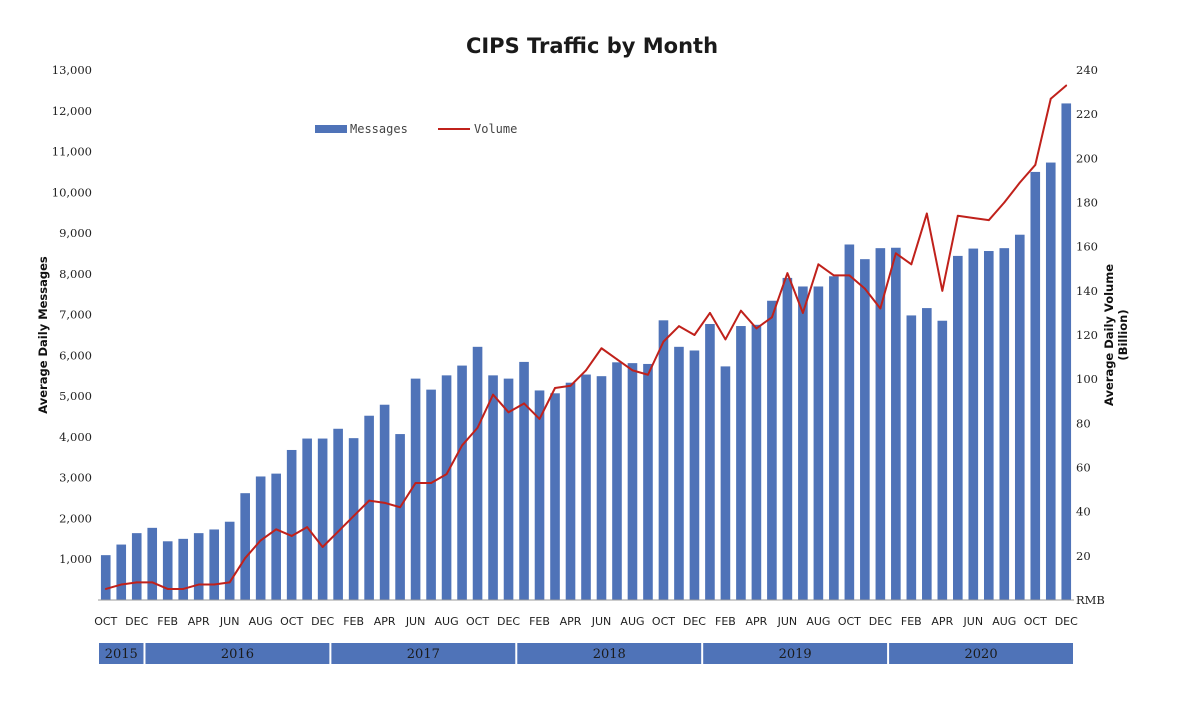  What do you see at coordinates (1087, 247) in the screenshot?
I see `right-tick-label: 160` at bounding box center [1087, 247].